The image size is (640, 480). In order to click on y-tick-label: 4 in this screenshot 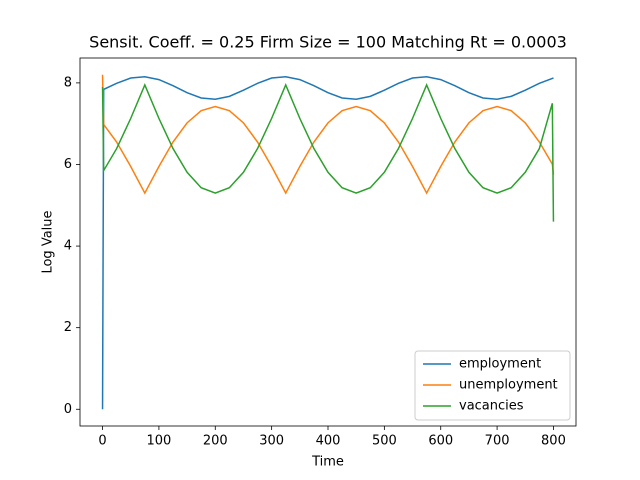, I will do `click(68, 246)`.